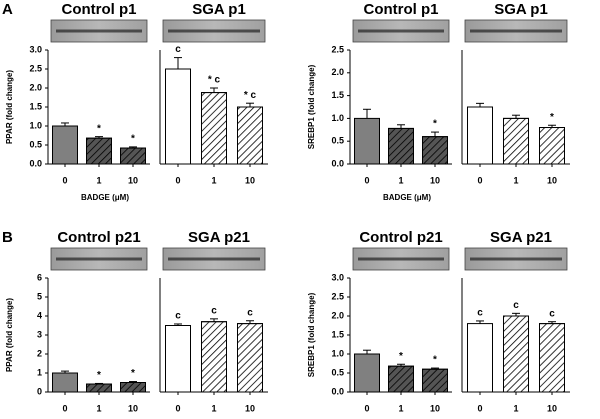  What do you see at coordinates (39, 277) in the screenshot?
I see `y-tick-label: 6` at bounding box center [39, 277].